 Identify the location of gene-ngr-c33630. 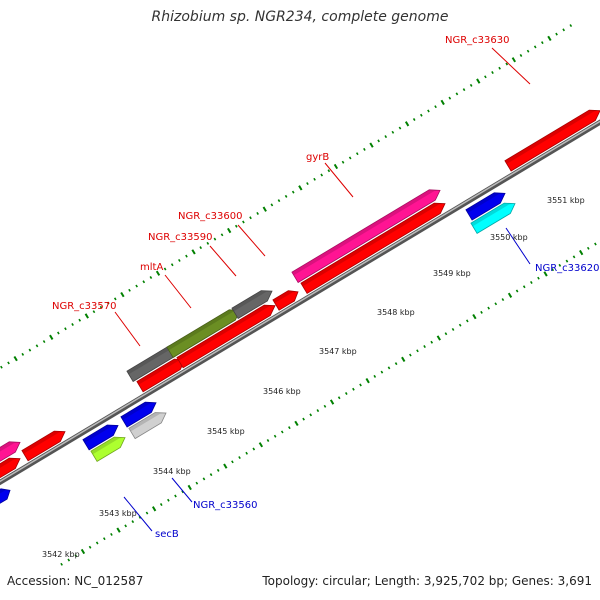
(552, 140).